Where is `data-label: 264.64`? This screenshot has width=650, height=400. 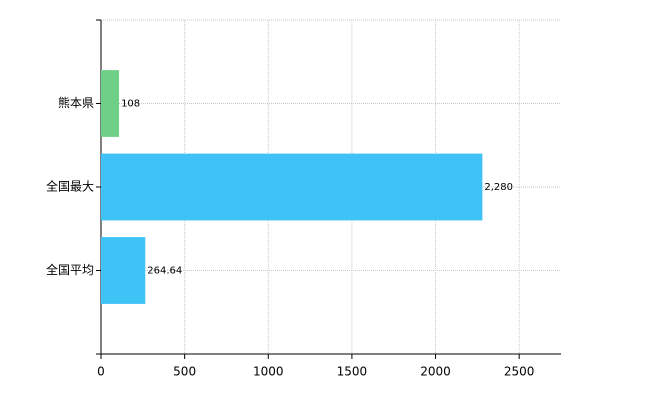 data-label: 264.64 is located at coordinates (164, 271).